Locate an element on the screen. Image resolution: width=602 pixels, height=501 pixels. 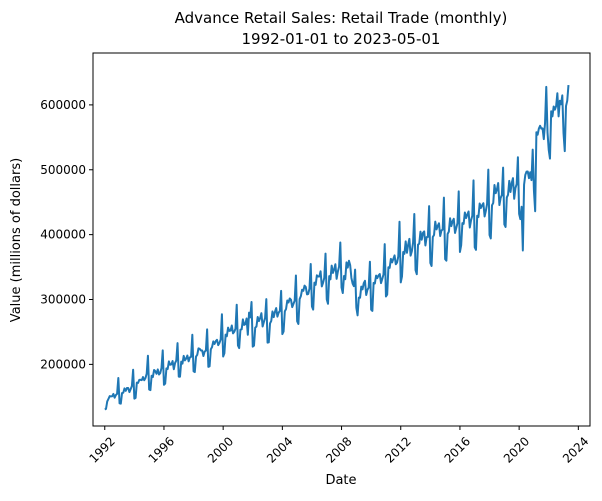
x-tick-label: 2024 is located at coordinates (575, 449).